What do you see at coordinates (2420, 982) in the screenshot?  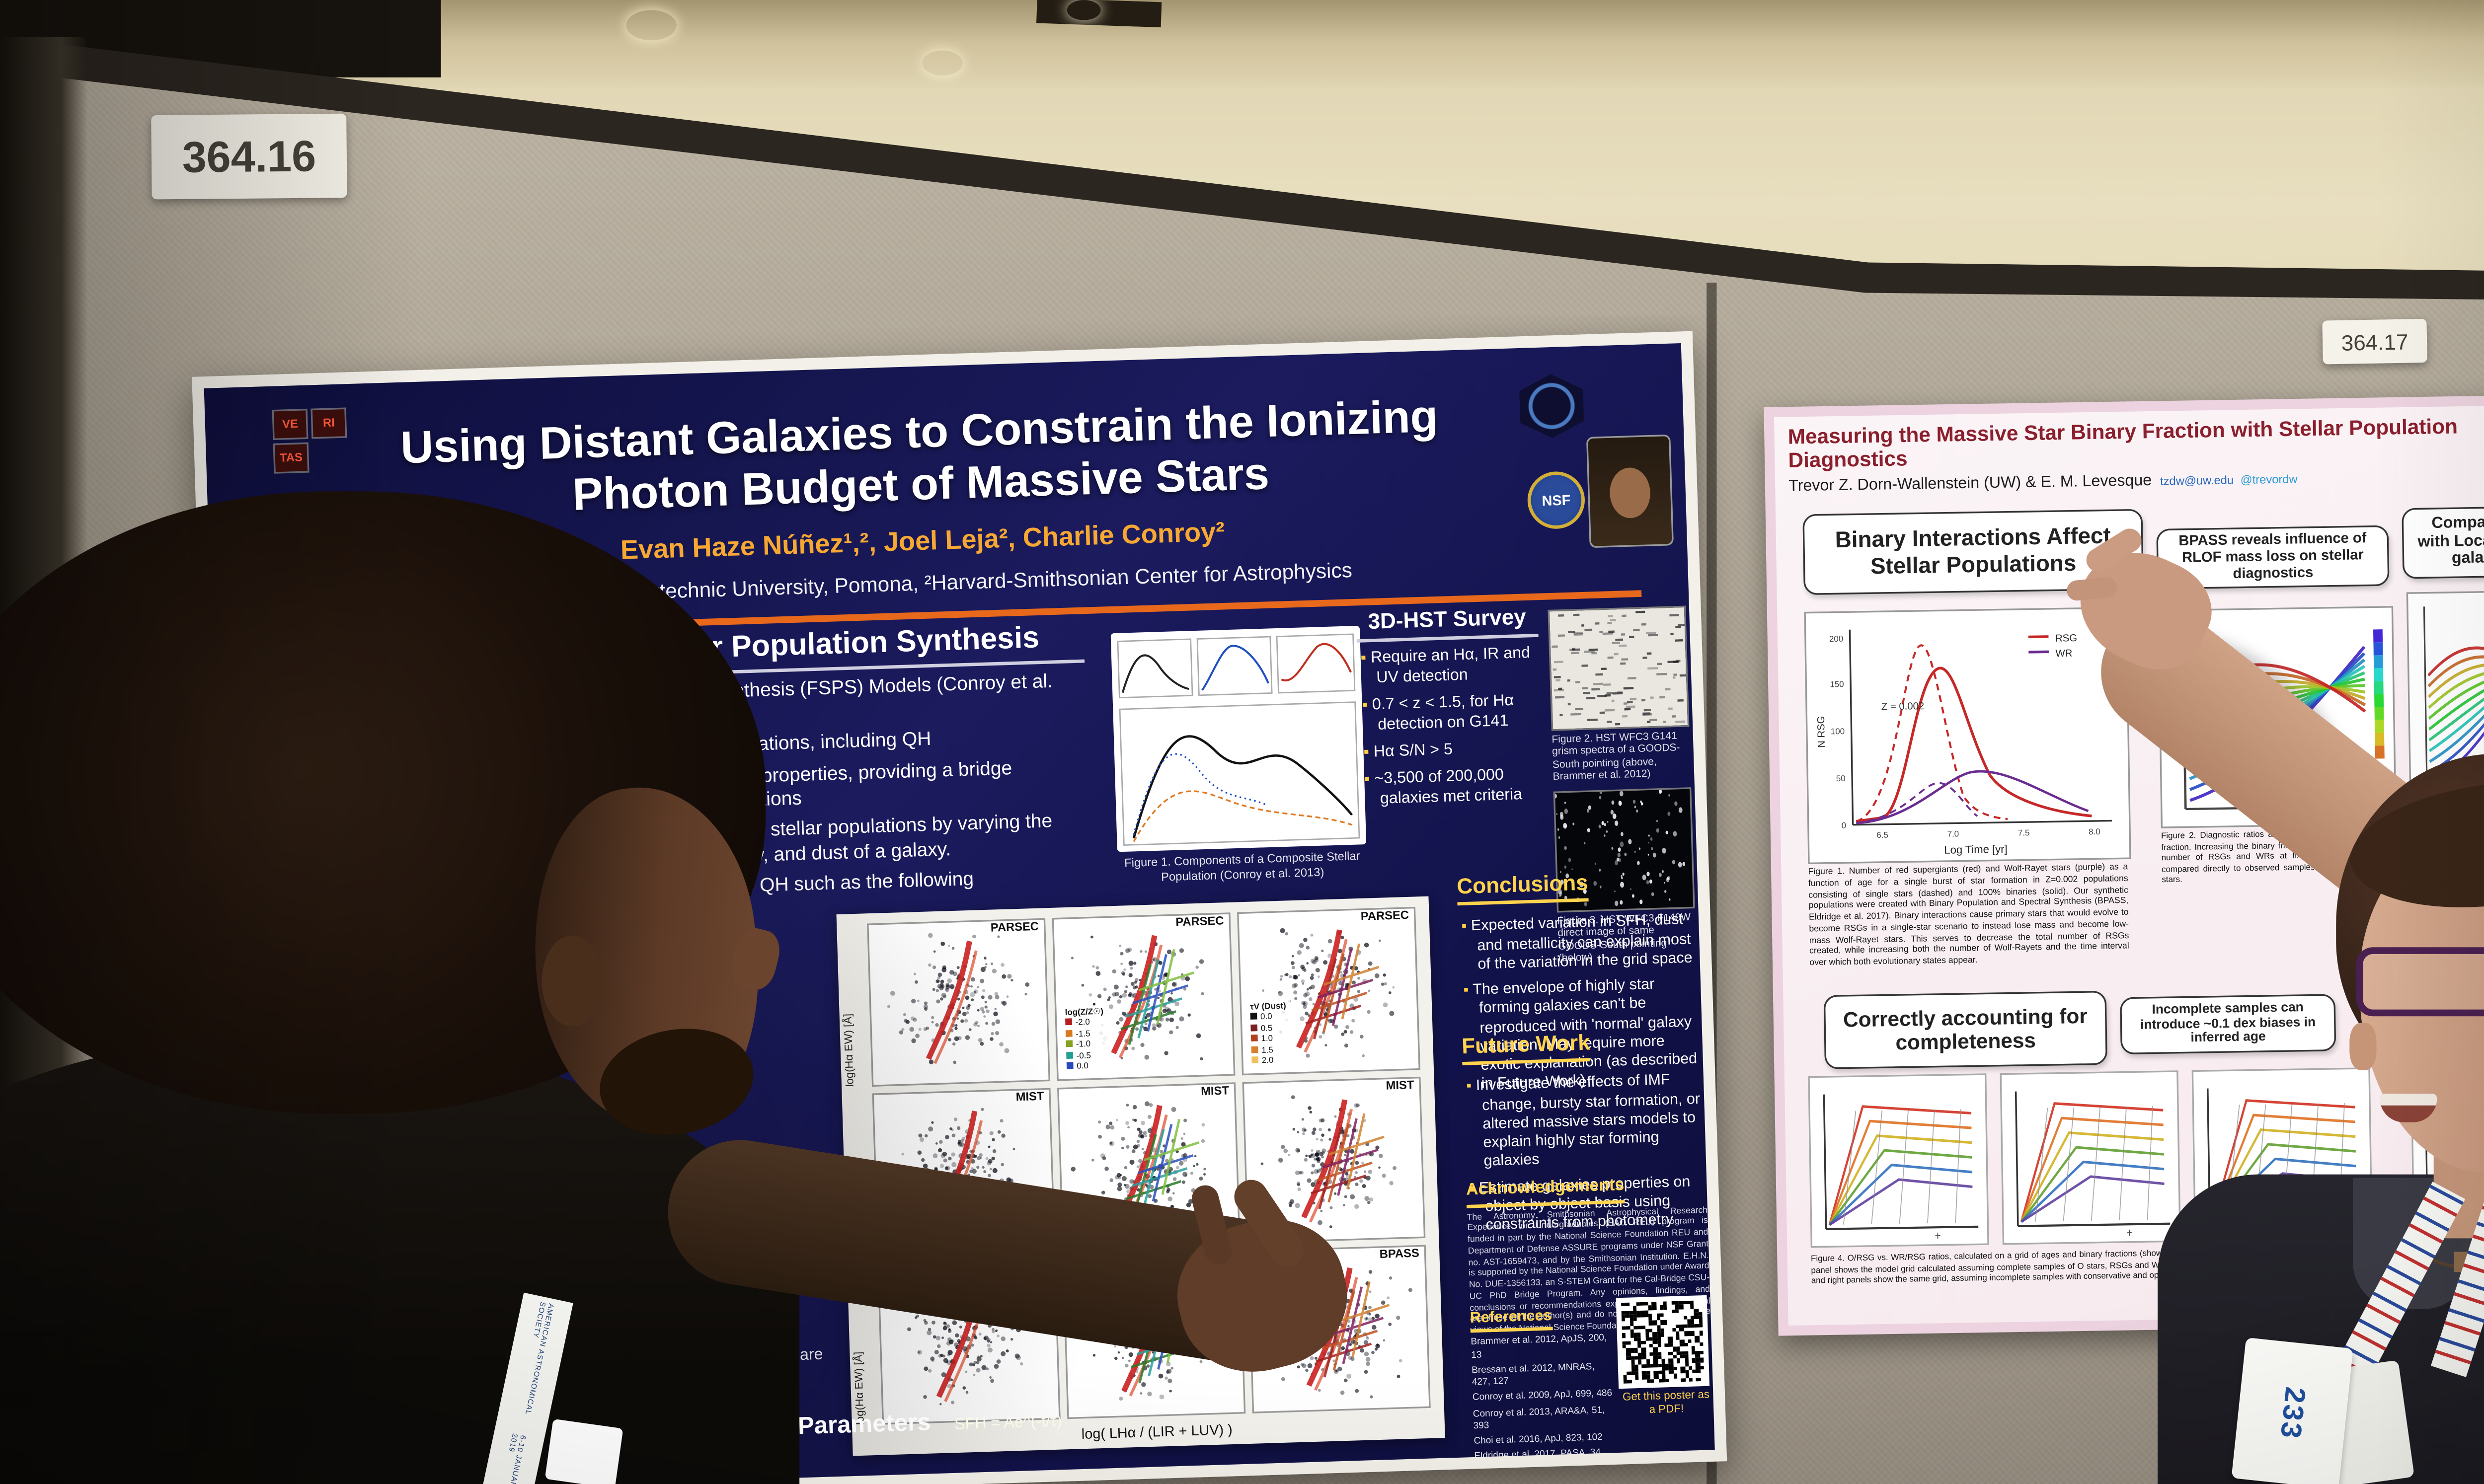 I see `glasses` at bounding box center [2420, 982].